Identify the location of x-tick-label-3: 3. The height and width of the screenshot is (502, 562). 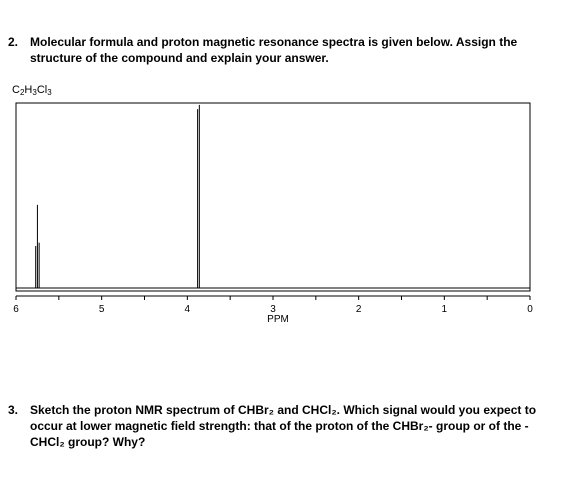
(273, 309).